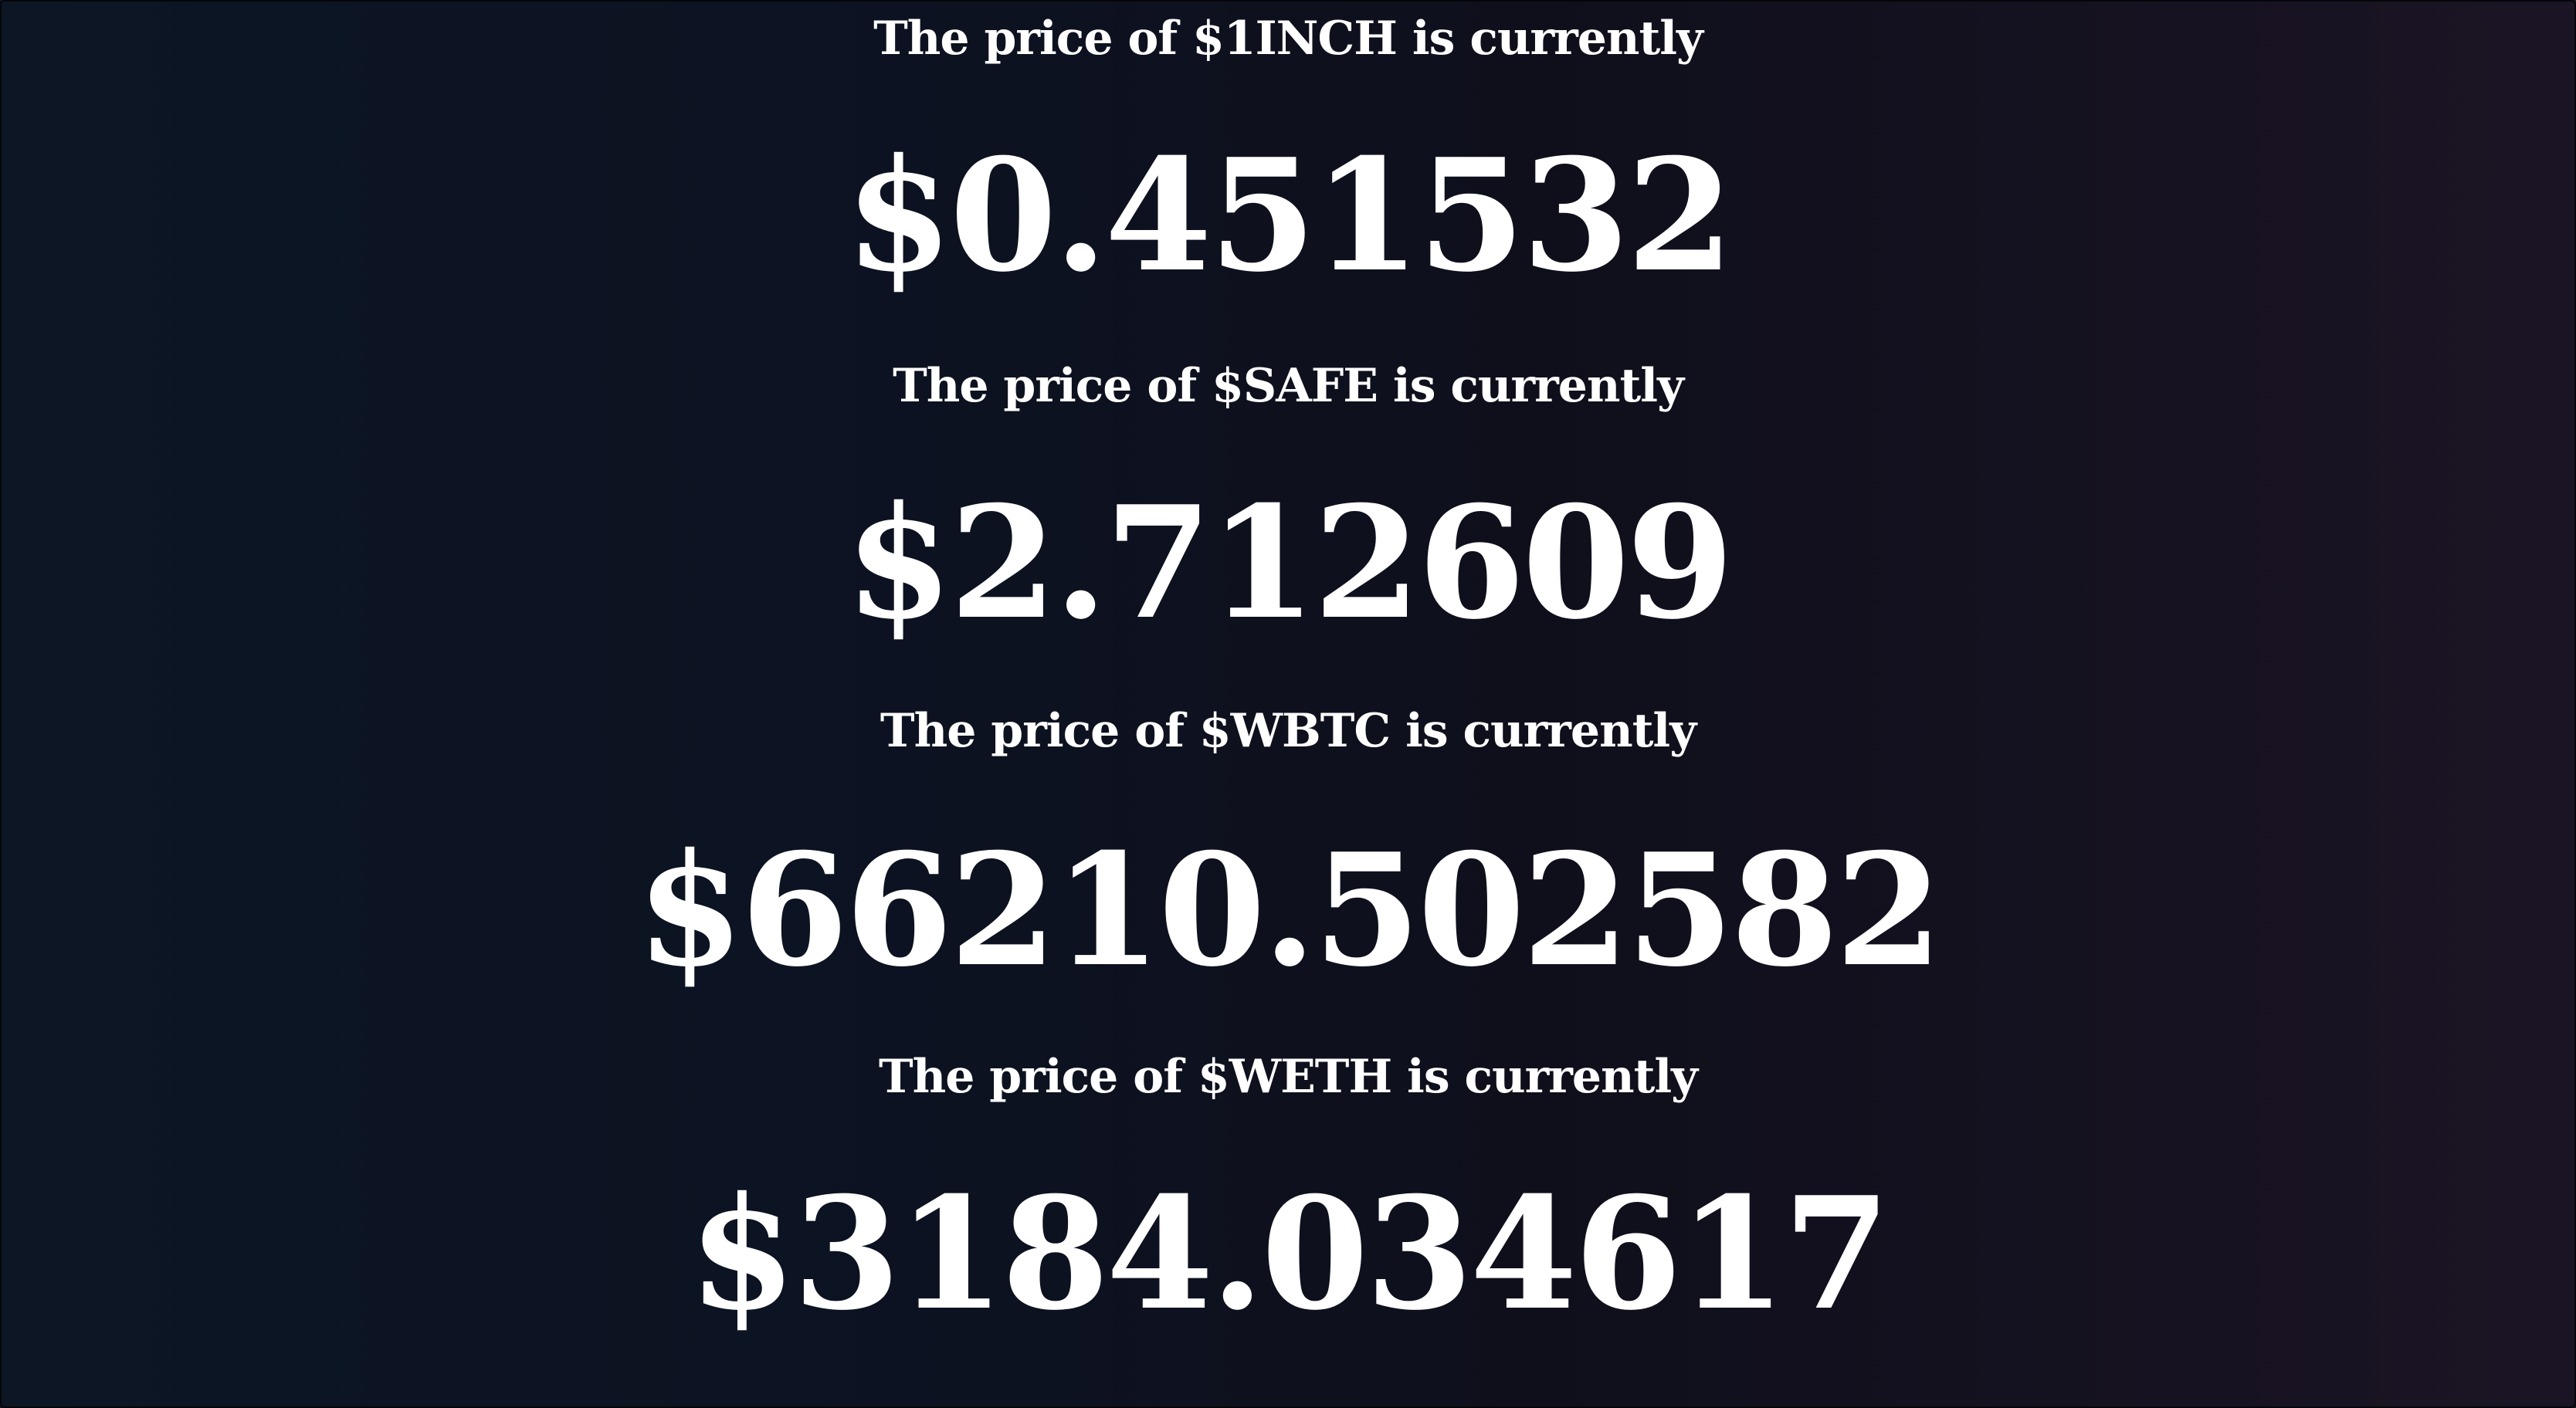  What do you see at coordinates (1289, 1254) in the screenshot?
I see `ticker-price-weth: $3184.034617` at bounding box center [1289, 1254].